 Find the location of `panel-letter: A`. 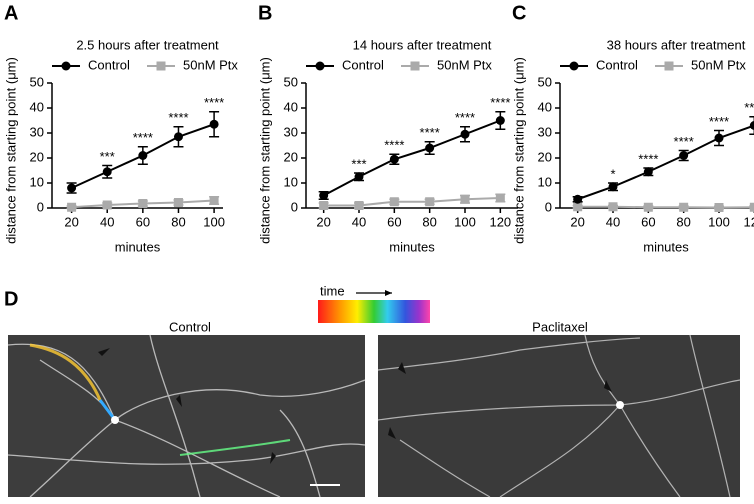

panel-letter: A is located at coordinates (11, 13).